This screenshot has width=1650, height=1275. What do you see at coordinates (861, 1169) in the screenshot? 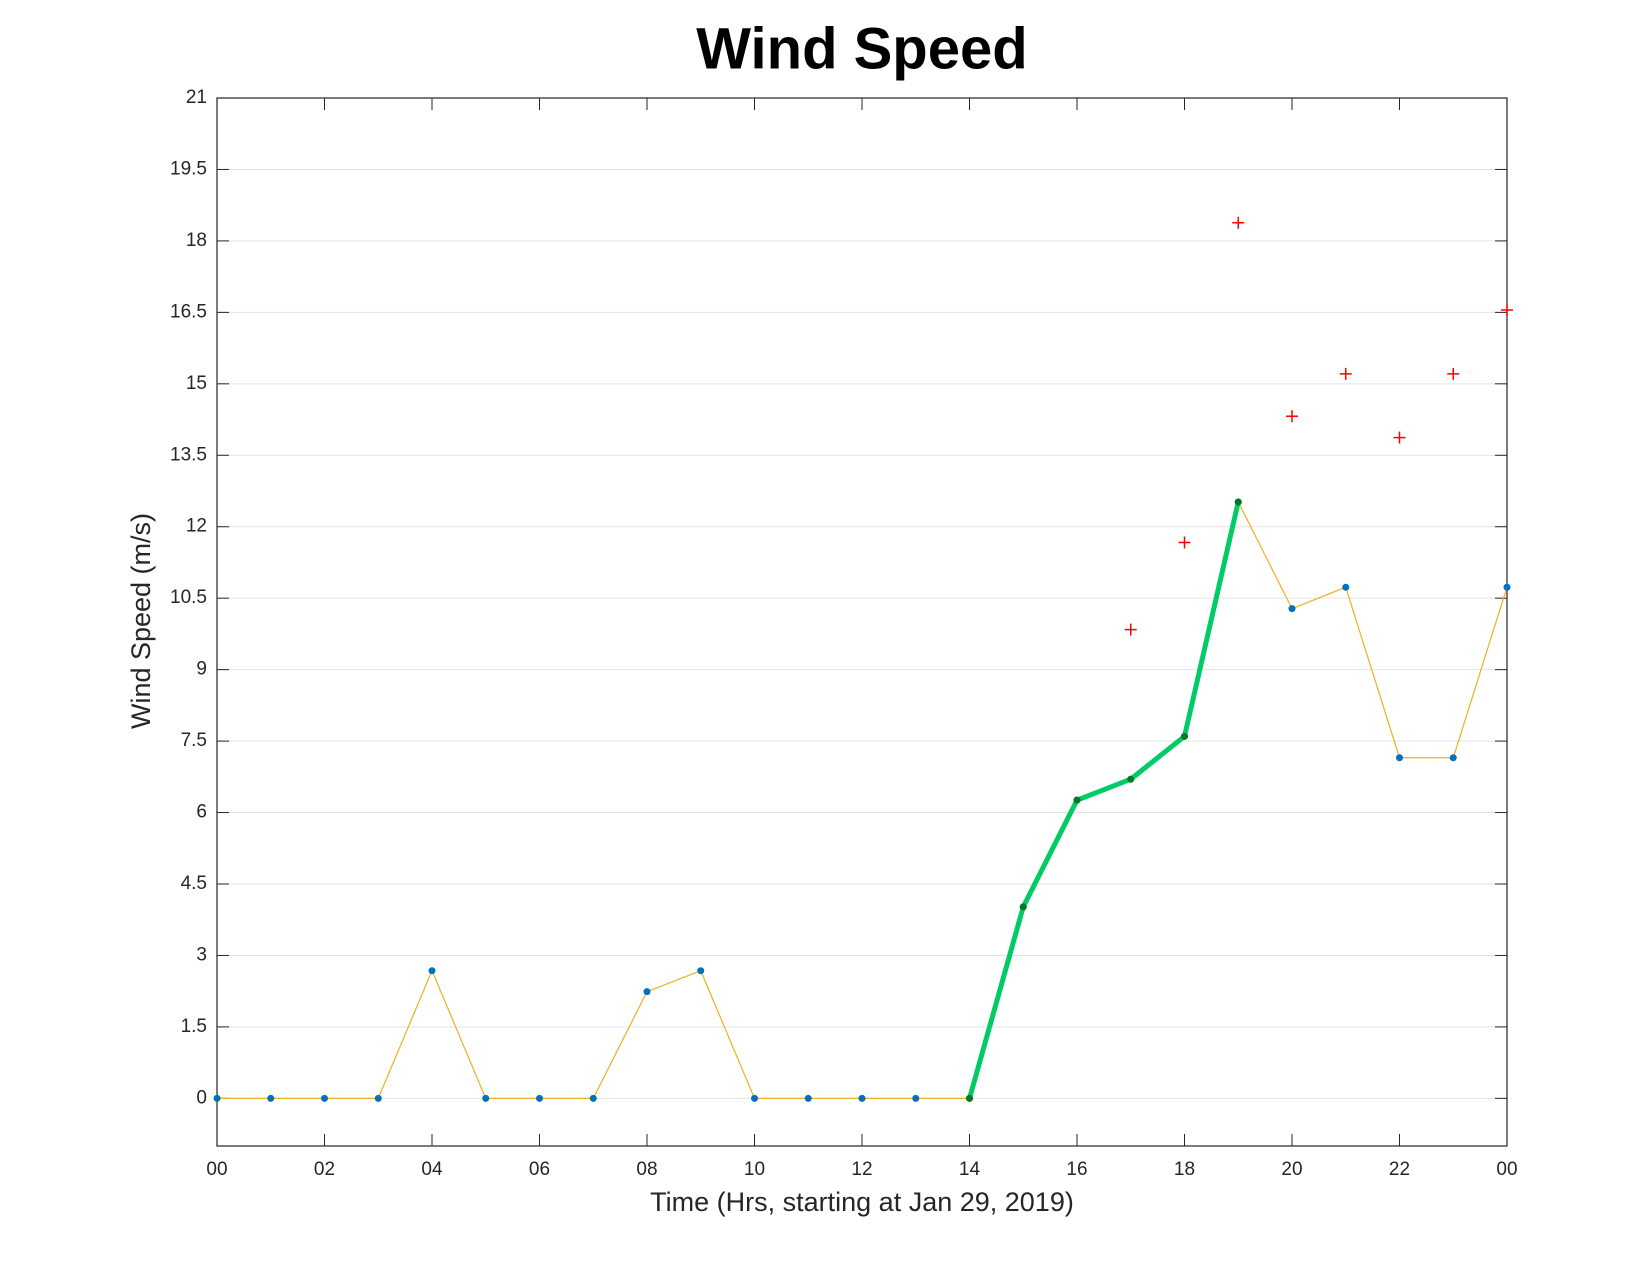
I see `x-tick-label: 12` at bounding box center [861, 1169].